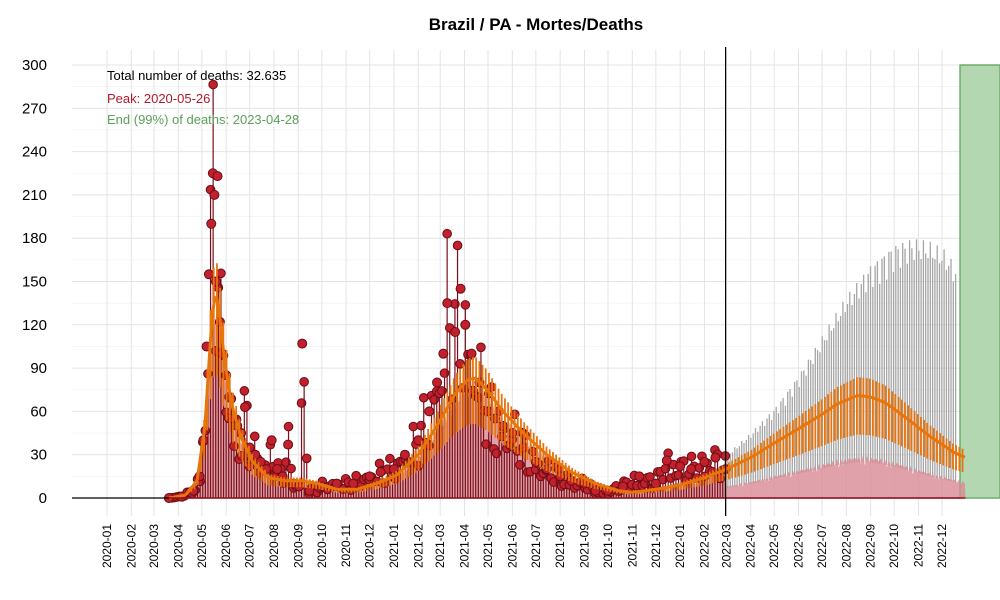  What do you see at coordinates (536, 546) in the screenshot?
I see `x-tick-label: 2021-07` at bounding box center [536, 546].